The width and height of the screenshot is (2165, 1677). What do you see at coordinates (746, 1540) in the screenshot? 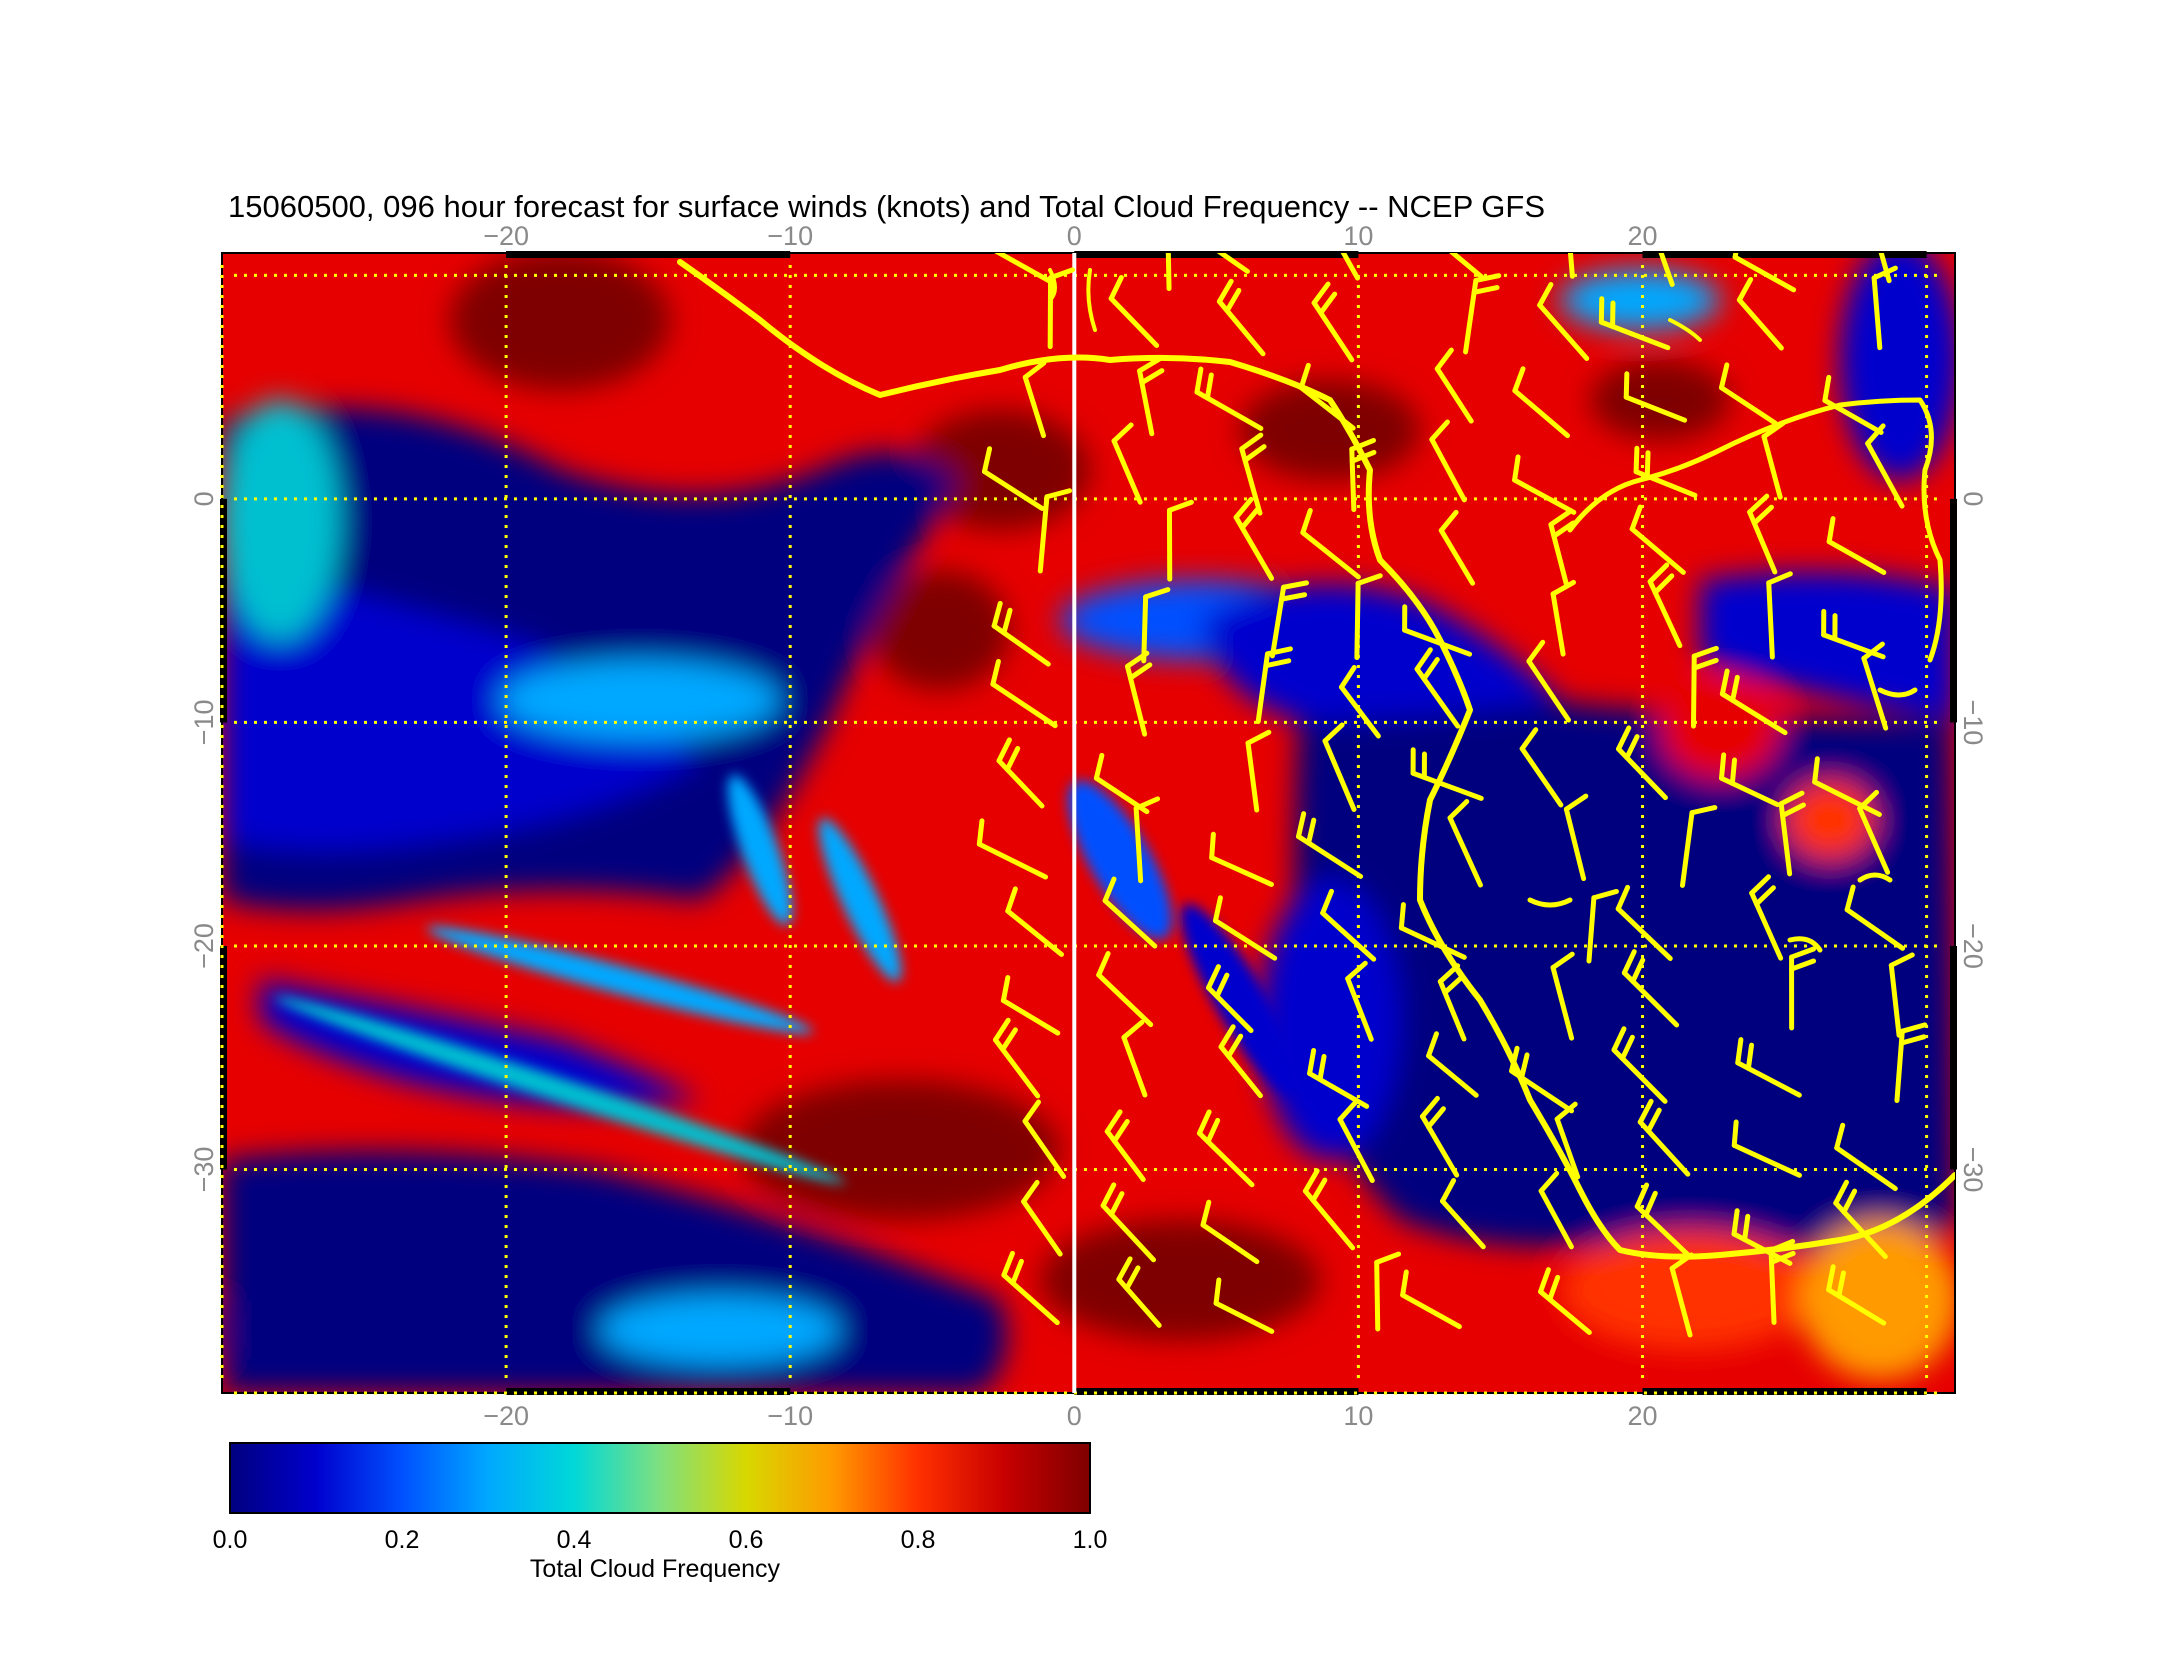
I see `colorbar-tick-label: 0.6` at bounding box center [746, 1540].